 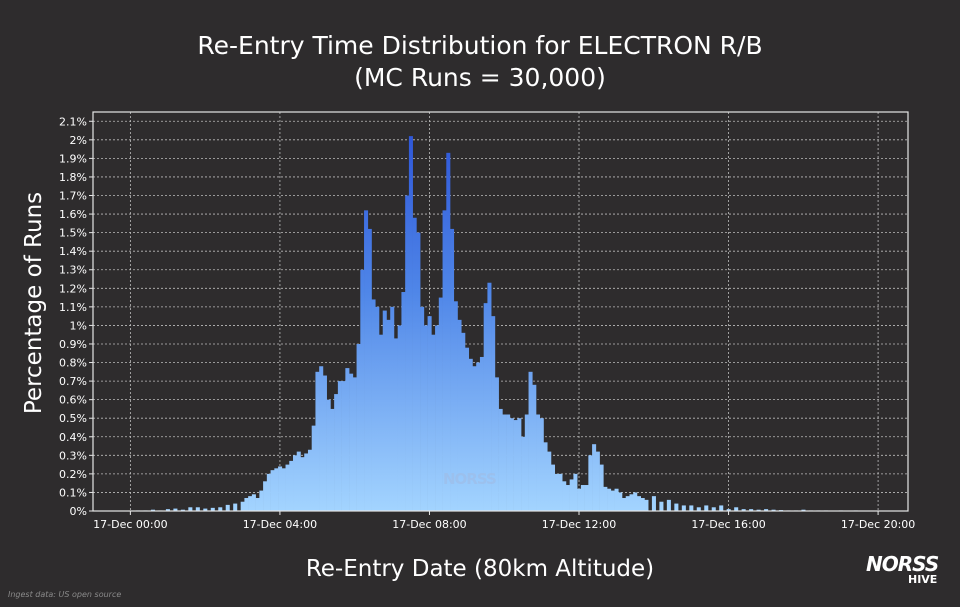 I want to click on y-tick-label: 2.1%, so click(x=73, y=121).